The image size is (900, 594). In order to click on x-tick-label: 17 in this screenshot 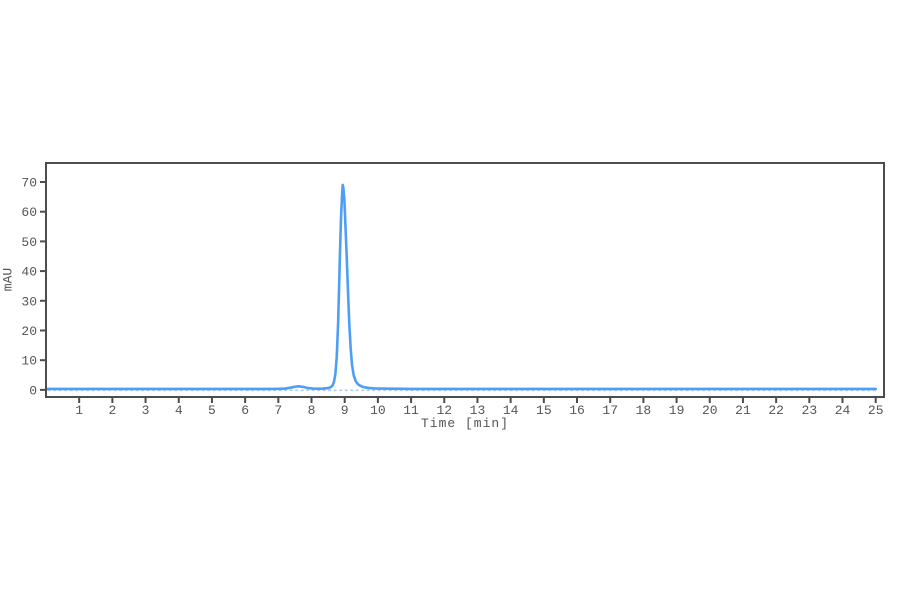, I will do `click(610, 410)`.